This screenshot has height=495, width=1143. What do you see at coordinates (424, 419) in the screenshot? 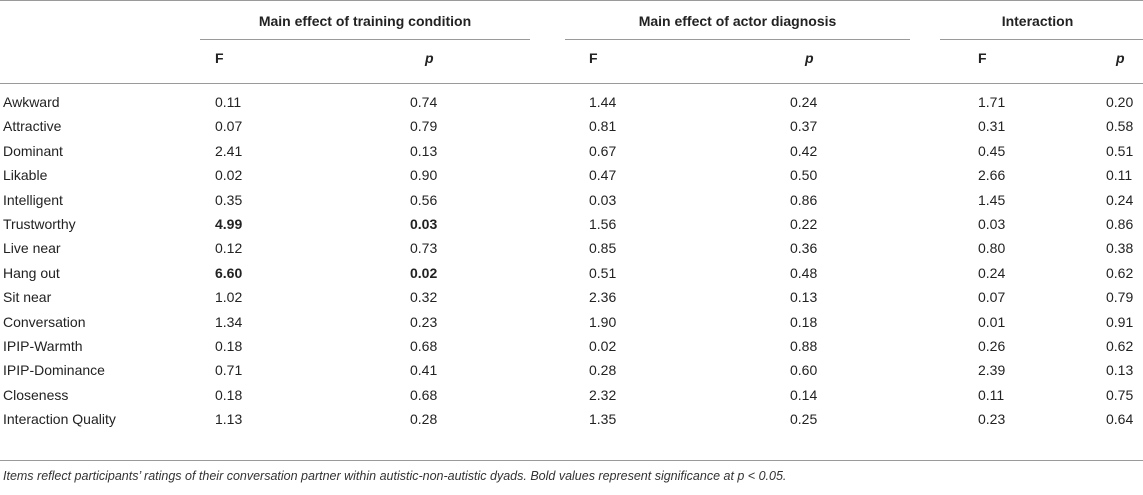
I see `cell-training-p: 0.28` at bounding box center [424, 419].